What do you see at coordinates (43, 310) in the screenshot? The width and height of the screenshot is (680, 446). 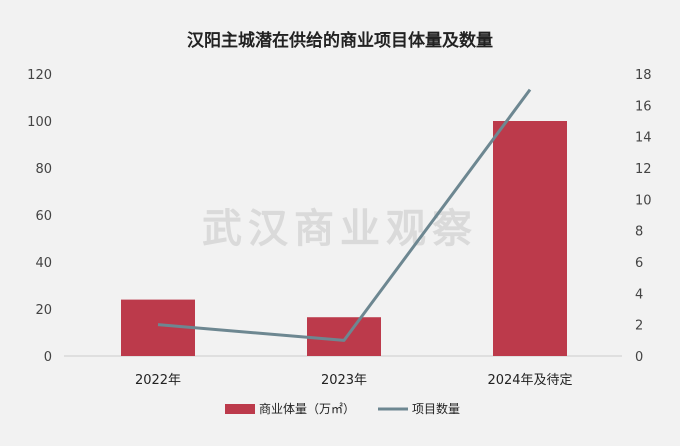 I see `left-tick-label: 20` at bounding box center [43, 310].